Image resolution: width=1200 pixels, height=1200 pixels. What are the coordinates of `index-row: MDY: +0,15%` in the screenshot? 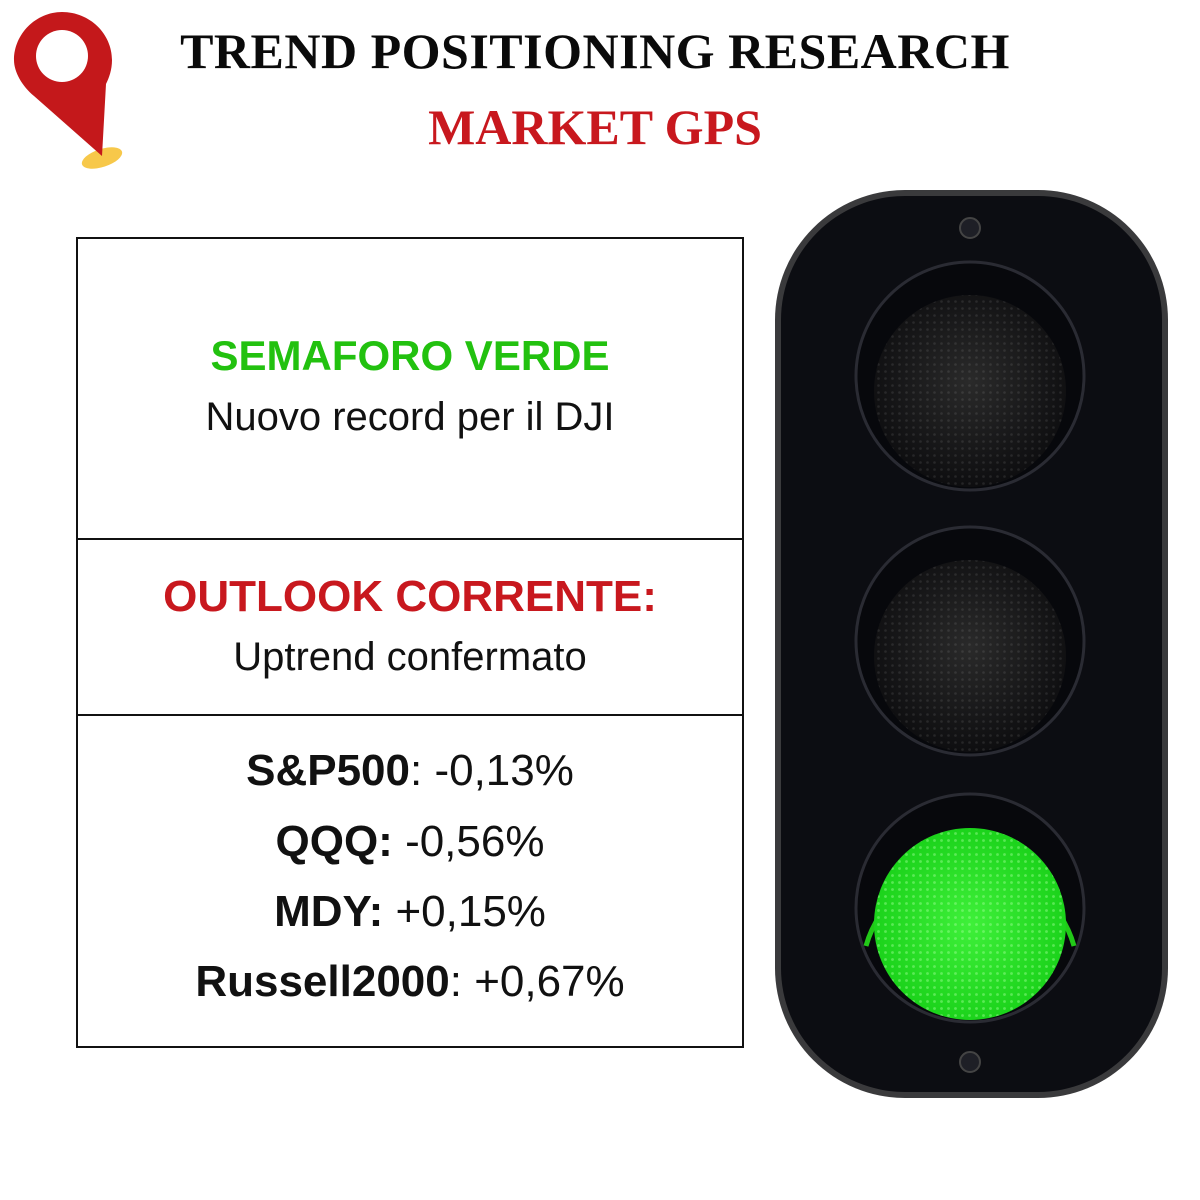 It's located at (410, 911).